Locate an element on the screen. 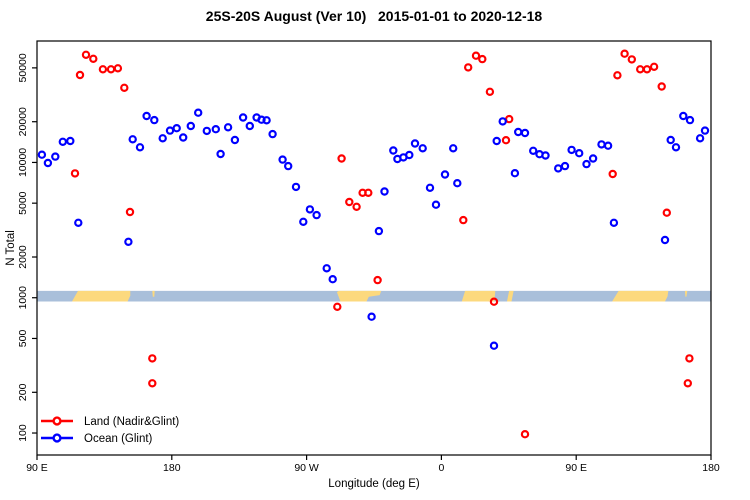 The image size is (750, 500). map-strip-land-south-america is located at coordinates (359, 296).